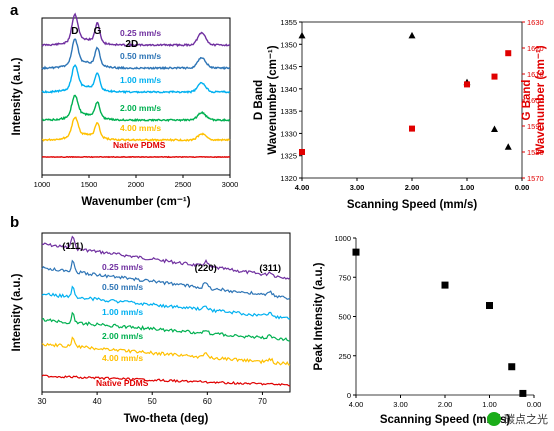  Describe the element at coordinates (270, 268) in the screenshot. I see `peak-label: (311)` at that location.